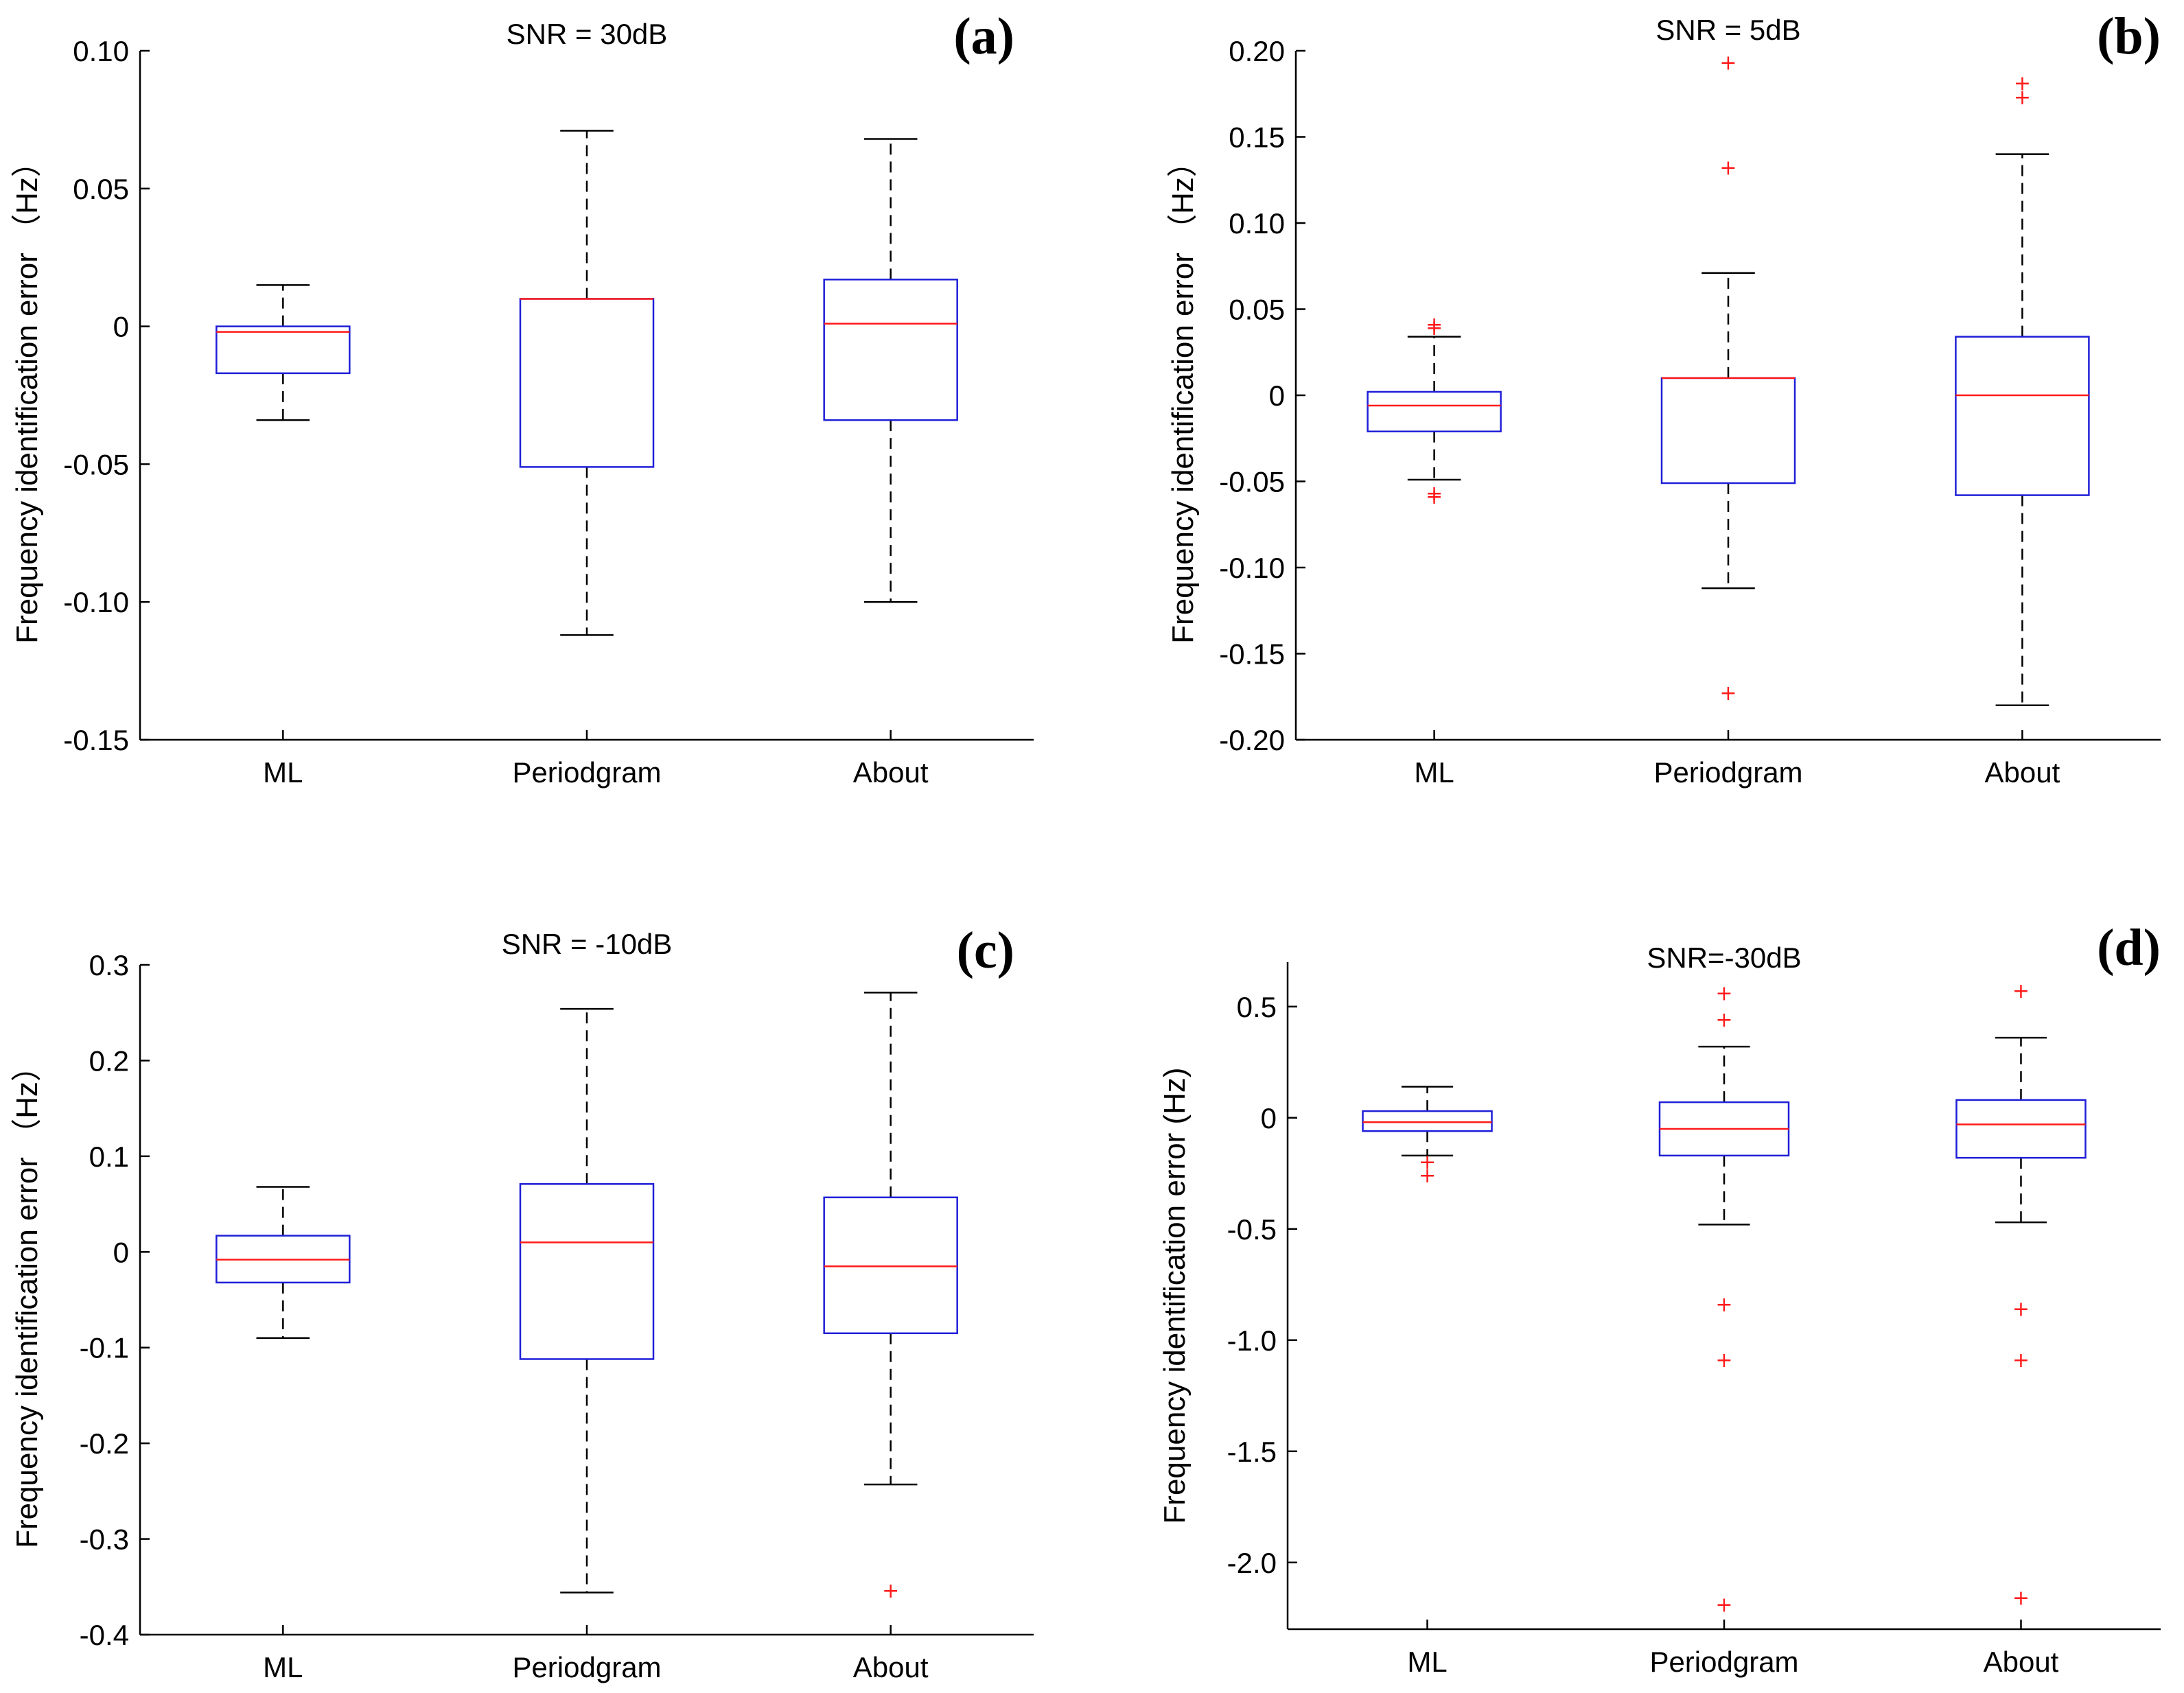  Describe the element at coordinates (104, 1348) in the screenshot. I see `y-tick-label: -0.1` at that location.